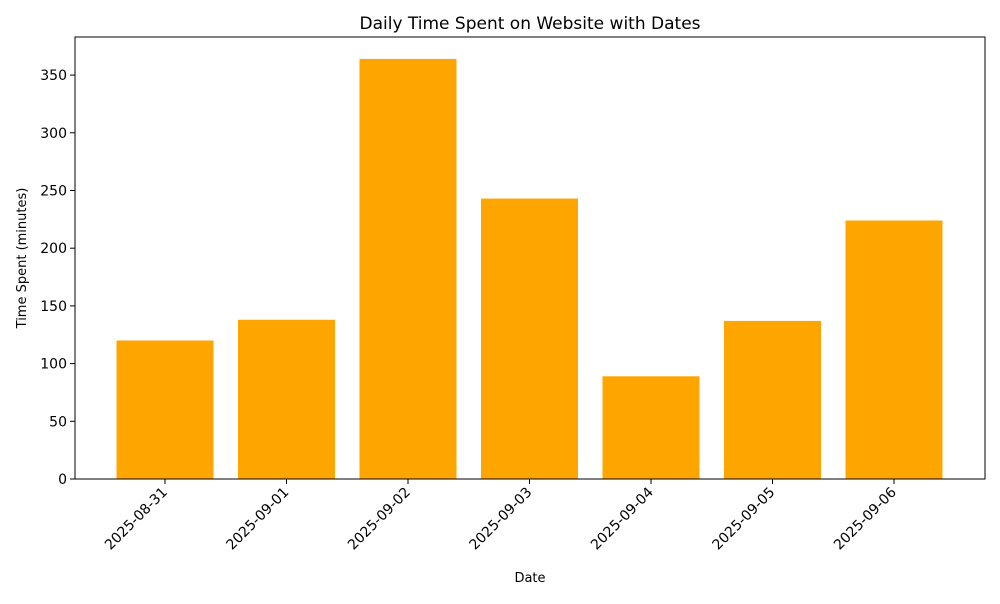 The height and width of the screenshot is (604, 1000). What do you see at coordinates (22, 259) in the screenshot?
I see `y-axis-label: Time Spent (minutes)` at bounding box center [22, 259].